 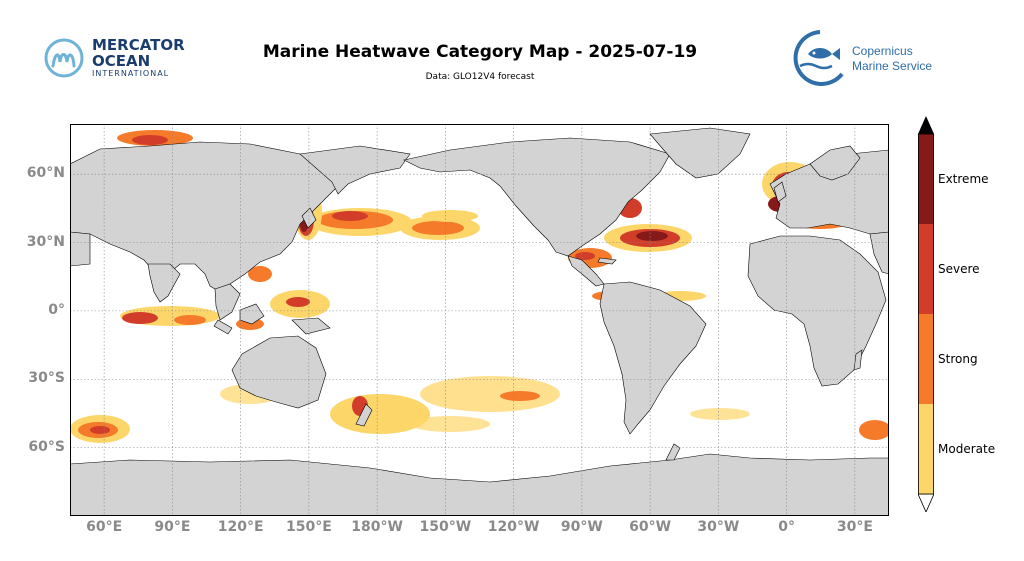 What do you see at coordinates (240, 527) in the screenshot?
I see `lon-tick-label: 120°E` at bounding box center [240, 527].